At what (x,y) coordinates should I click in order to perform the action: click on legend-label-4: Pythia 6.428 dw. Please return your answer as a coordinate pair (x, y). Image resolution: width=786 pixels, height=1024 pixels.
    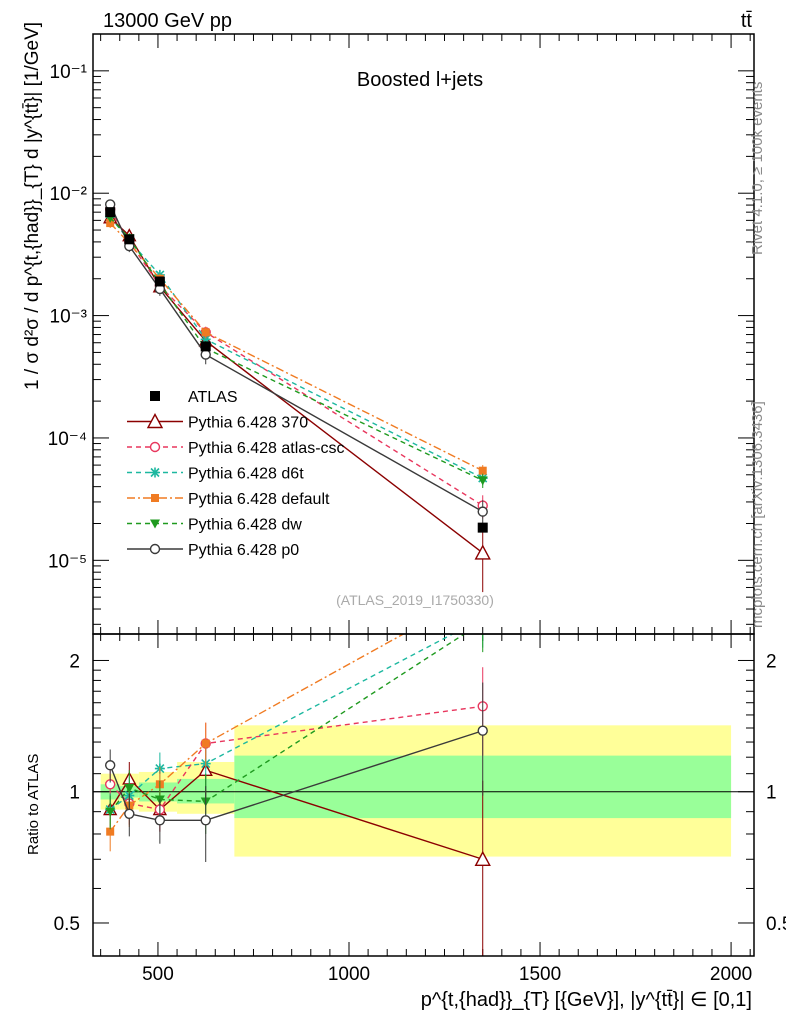
    Looking at the image, I should click on (245, 525).